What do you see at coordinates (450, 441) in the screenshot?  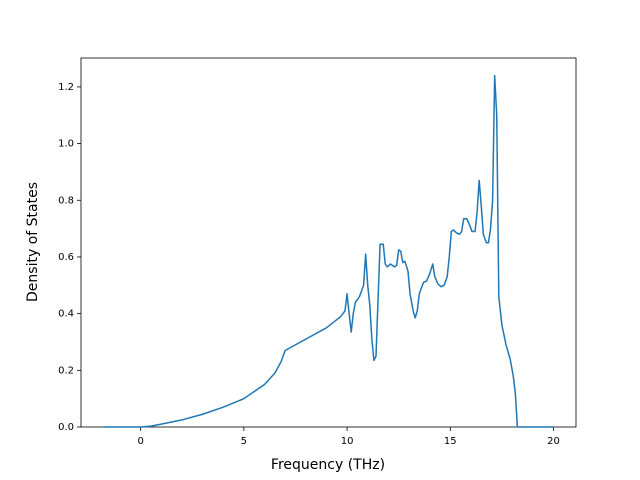 I see `x-tick-label: 15` at bounding box center [450, 441].